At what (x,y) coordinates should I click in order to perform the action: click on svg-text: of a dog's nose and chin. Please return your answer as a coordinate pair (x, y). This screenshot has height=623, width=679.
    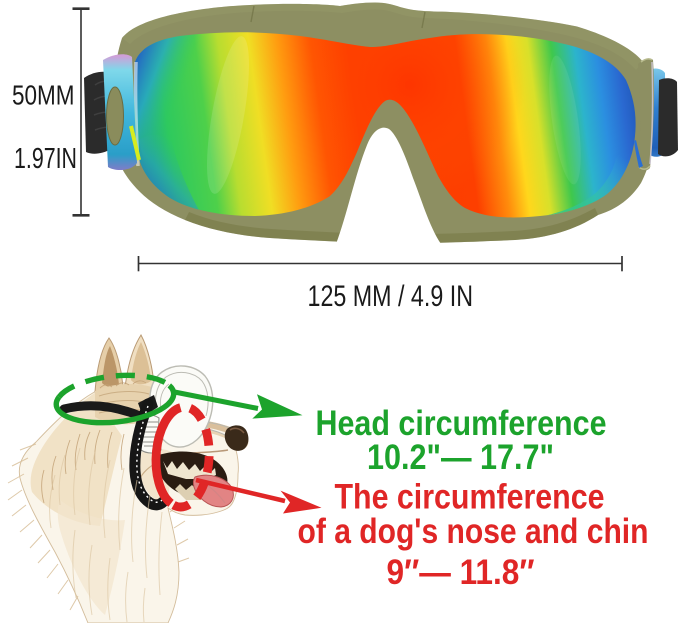
    Looking at the image, I should click on (473, 531).